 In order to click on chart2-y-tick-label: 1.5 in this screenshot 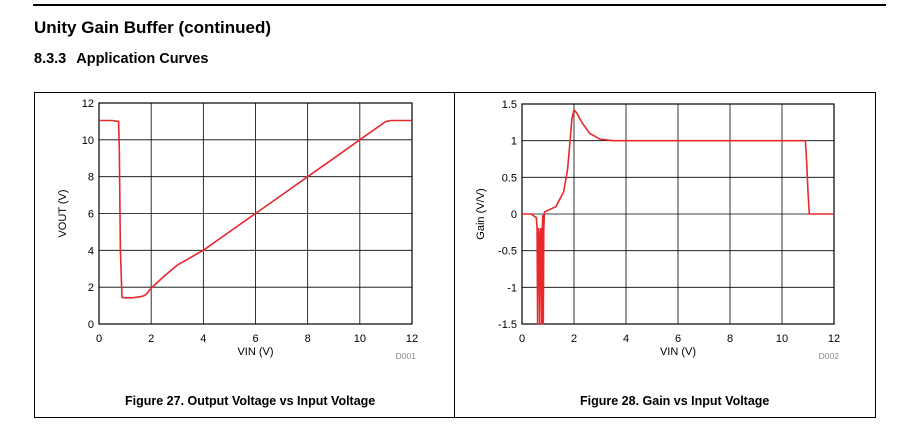, I will do `click(509, 105)`.